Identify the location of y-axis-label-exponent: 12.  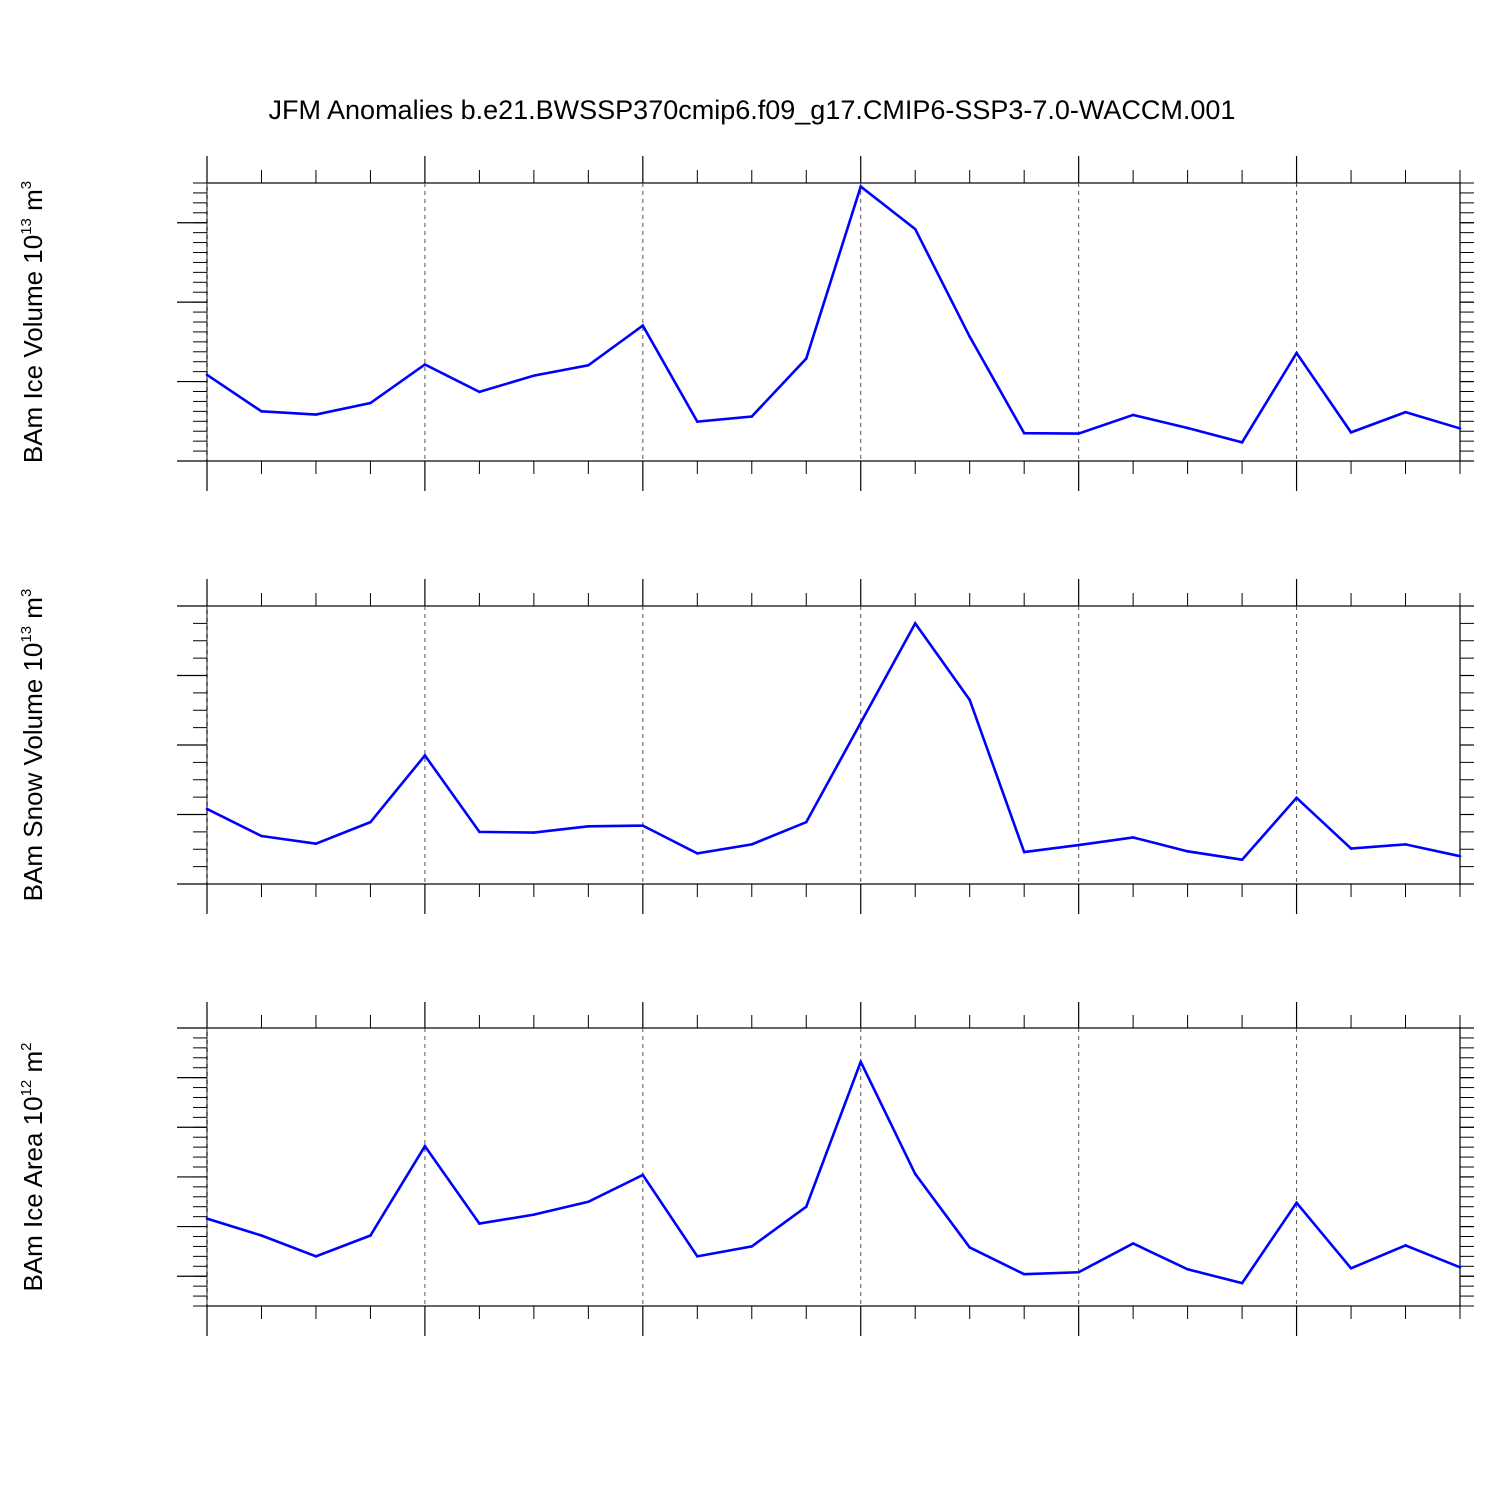
(26, 1088).